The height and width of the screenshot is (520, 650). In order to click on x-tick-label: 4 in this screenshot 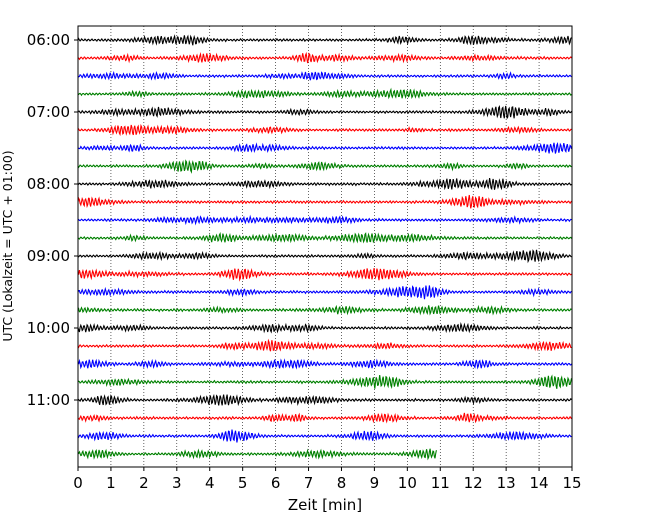, I will do `click(210, 483)`.